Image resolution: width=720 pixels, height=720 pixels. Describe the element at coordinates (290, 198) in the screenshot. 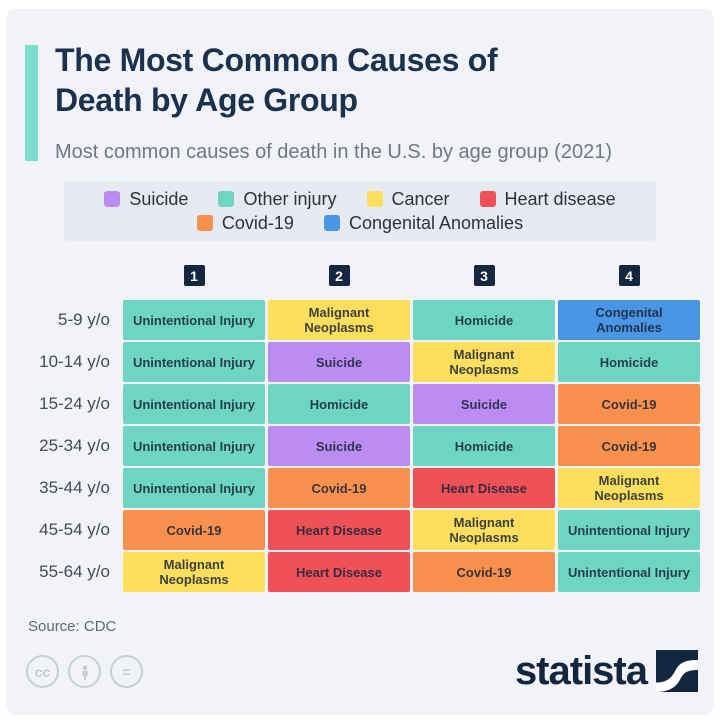

I see `legend-label: Other injury` at that location.